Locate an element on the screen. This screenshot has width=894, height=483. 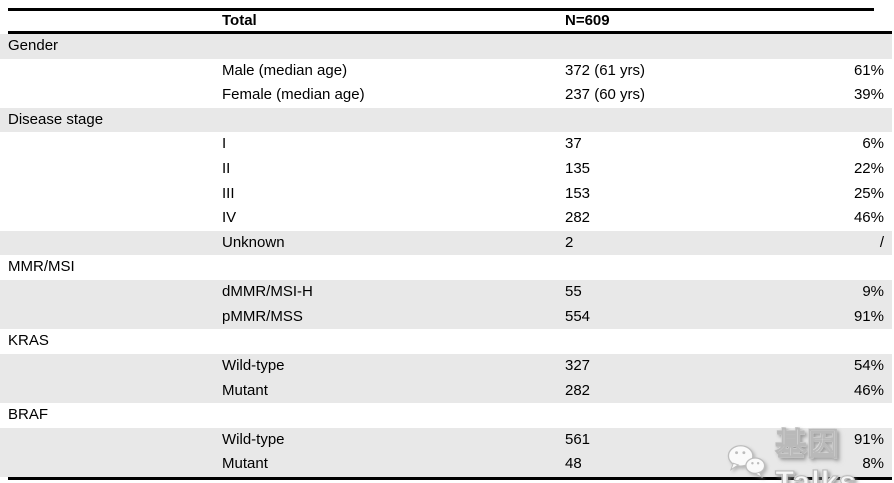
header-percent-cell is located at coordinates (828, 21).